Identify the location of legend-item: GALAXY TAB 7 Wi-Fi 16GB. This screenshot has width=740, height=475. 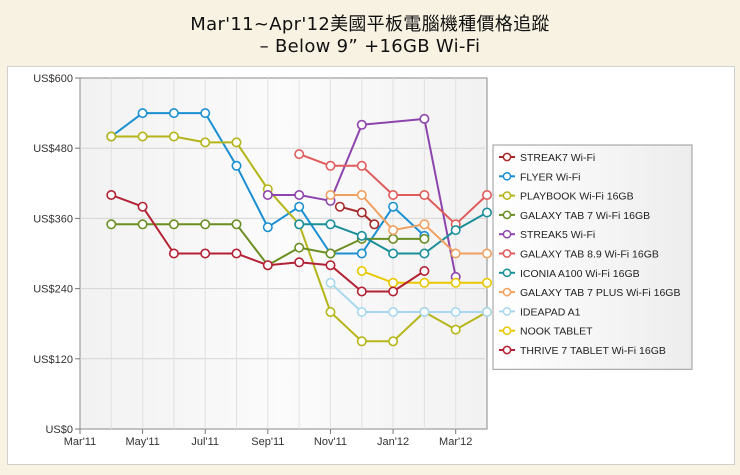
(574, 216).